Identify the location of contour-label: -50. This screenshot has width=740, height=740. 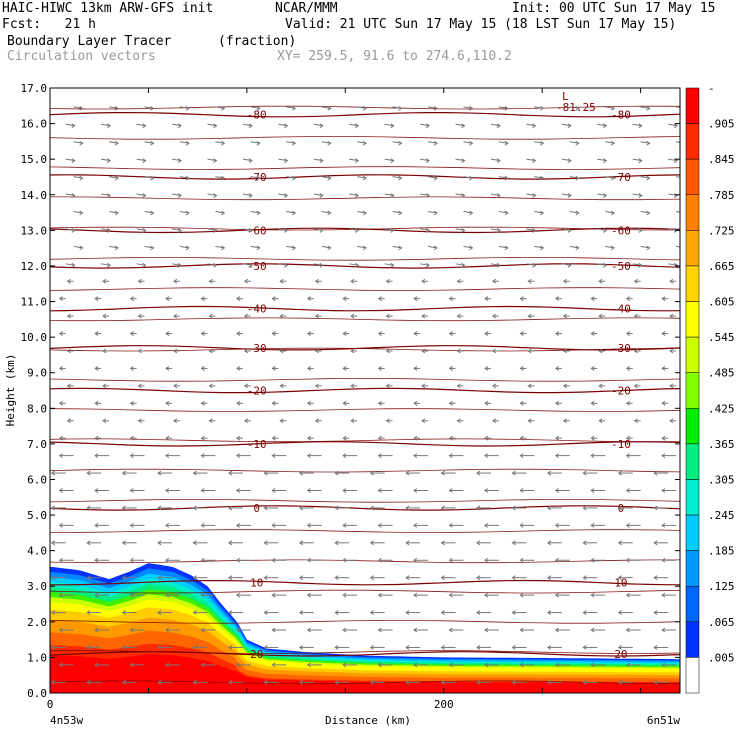
(257, 266).